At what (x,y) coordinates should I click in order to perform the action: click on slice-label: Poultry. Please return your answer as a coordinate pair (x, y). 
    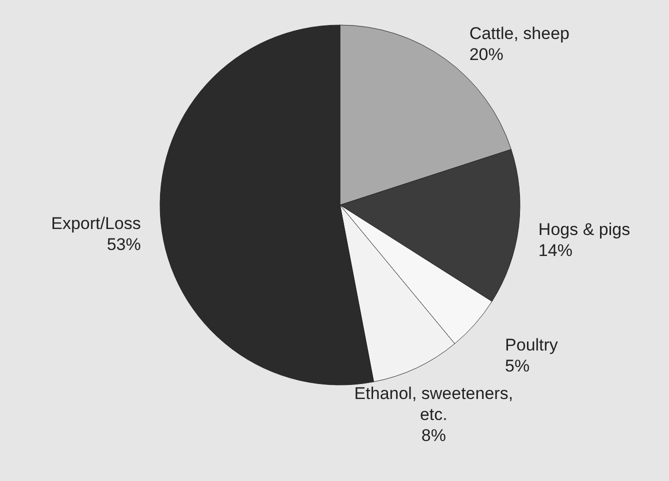
    Looking at the image, I should click on (531, 344).